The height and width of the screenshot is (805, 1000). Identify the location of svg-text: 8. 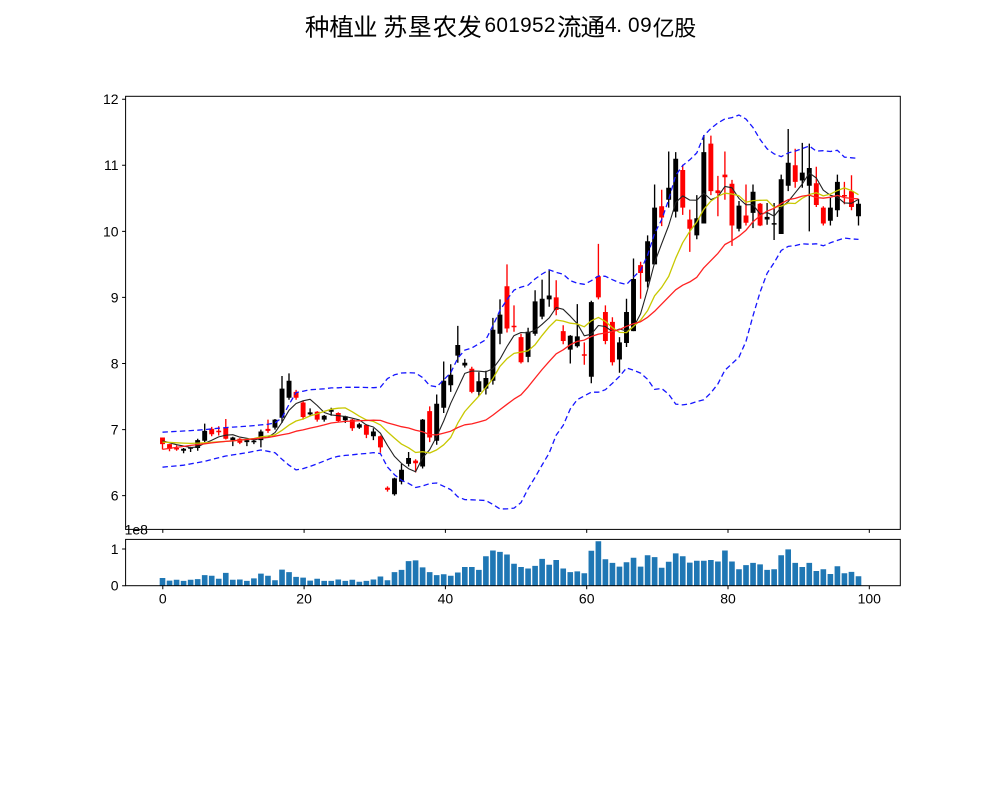
(115, 363).